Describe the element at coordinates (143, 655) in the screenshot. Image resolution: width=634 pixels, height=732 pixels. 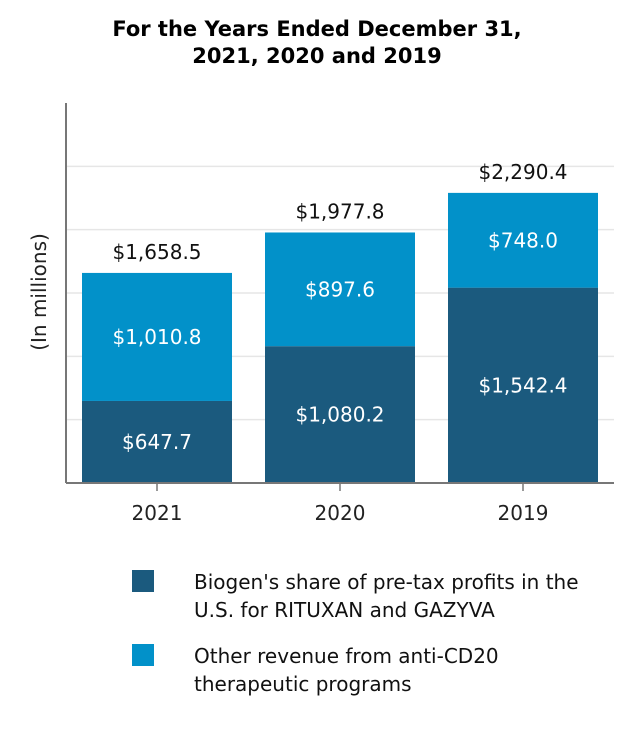
I see `legend-swatch-light` at that location.